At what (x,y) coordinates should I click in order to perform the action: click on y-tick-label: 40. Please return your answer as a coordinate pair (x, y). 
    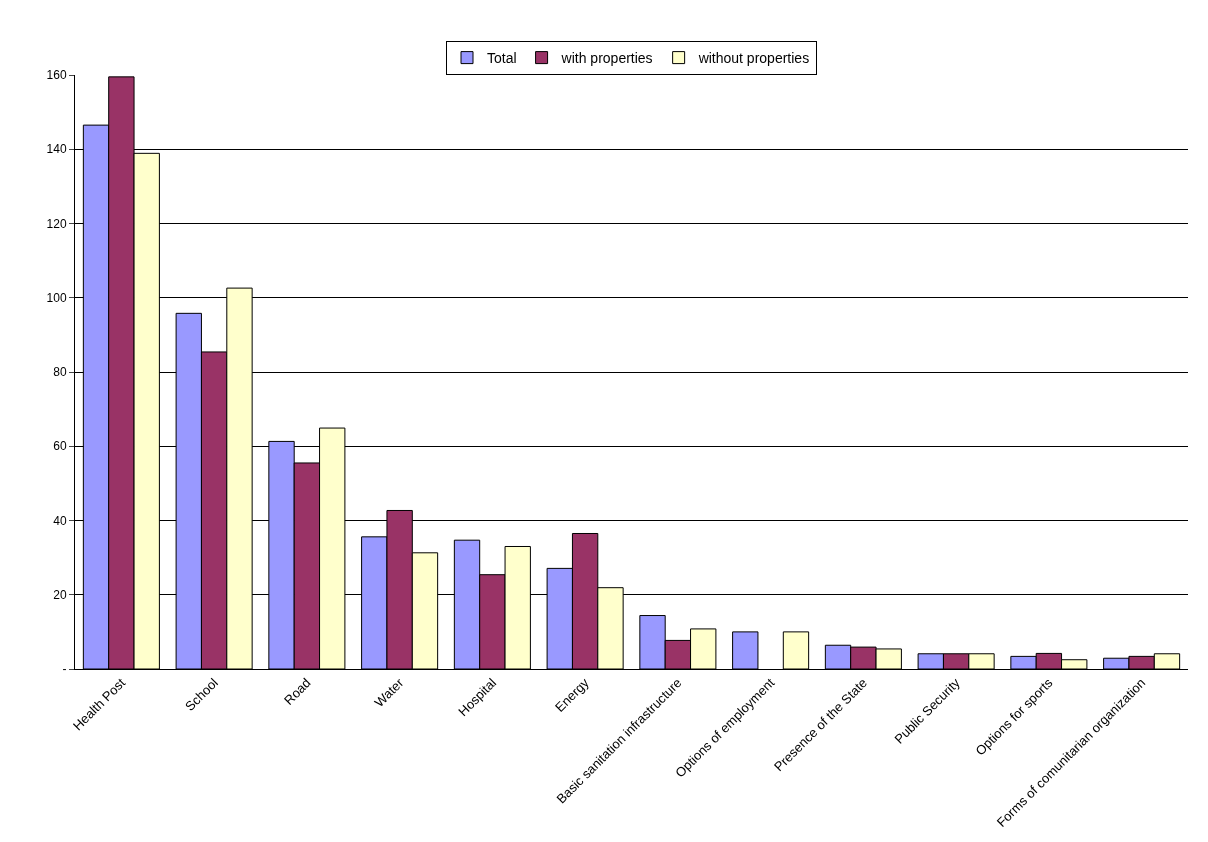
    Looking at the image, I should click on (60, 520).